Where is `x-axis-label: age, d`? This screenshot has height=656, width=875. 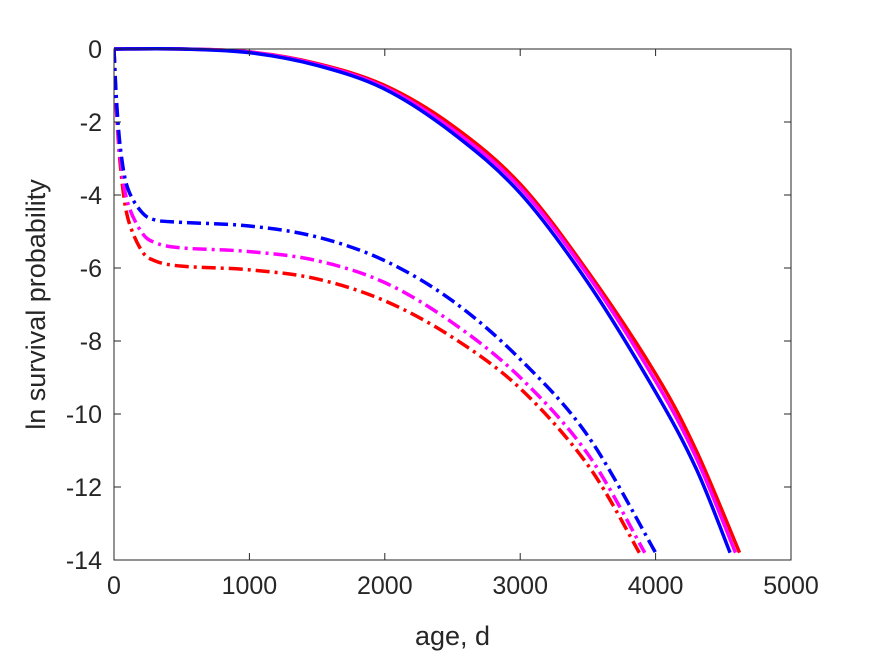 x-axis-label: age, d is located at coordinates (452, 636).